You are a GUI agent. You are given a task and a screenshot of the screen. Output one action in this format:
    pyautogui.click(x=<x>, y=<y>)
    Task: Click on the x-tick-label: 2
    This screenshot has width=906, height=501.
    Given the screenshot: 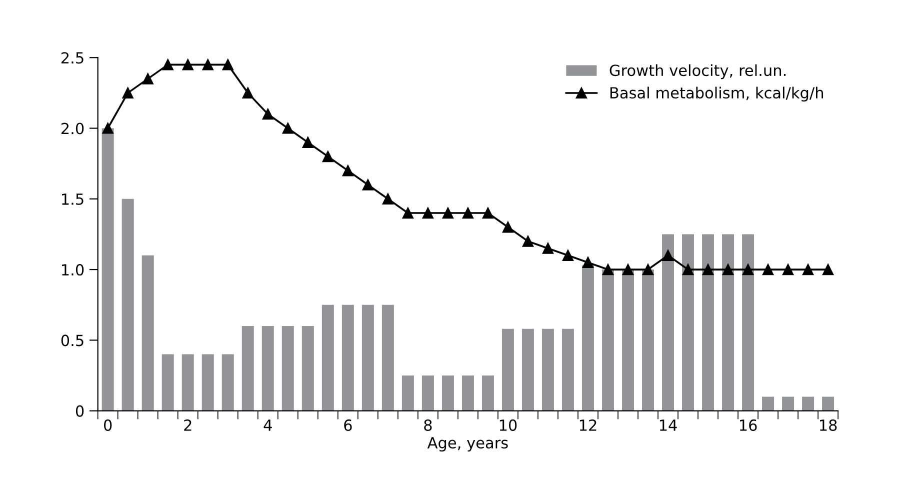 What is the action you would take?
    pyautogui.click(x=188, y=425)
    